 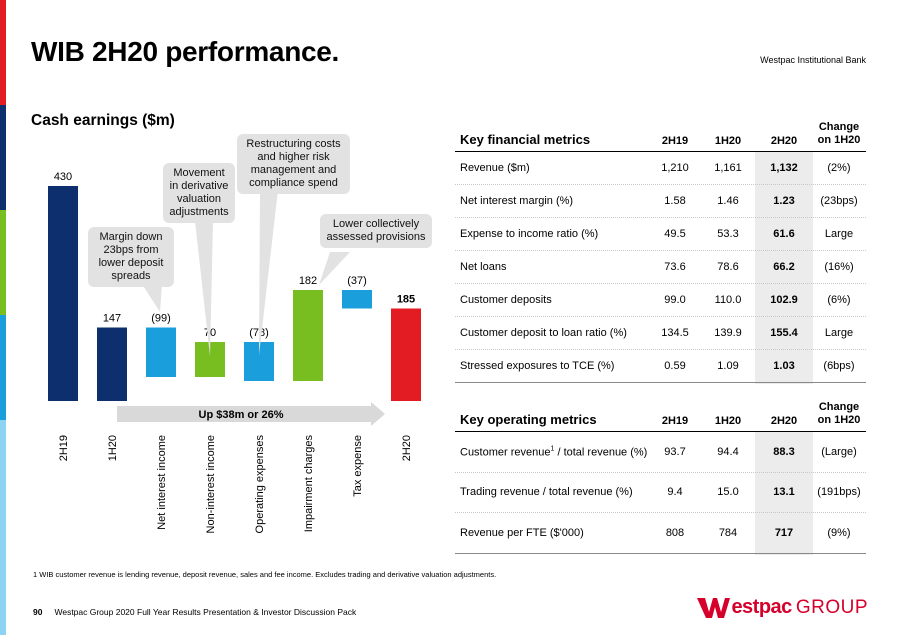 I want to click on edge-strip-cyan, so click(x=3, y=367).